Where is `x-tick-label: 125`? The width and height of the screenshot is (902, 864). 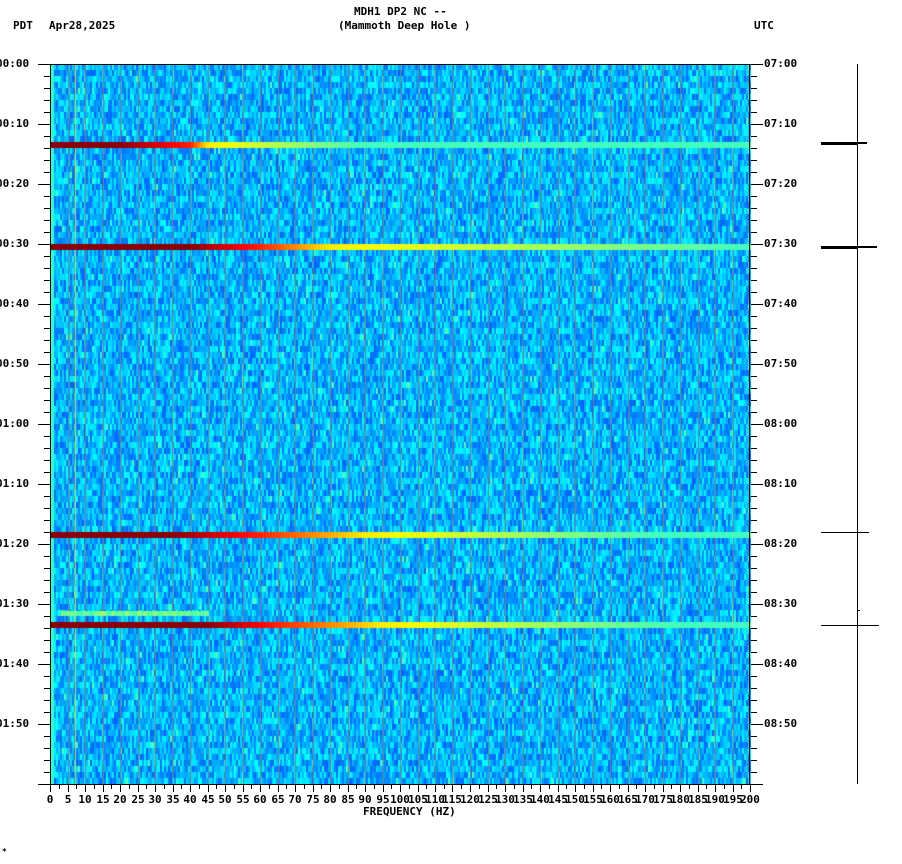
x-tick-label: 125 is located at coordinates (488, 799).